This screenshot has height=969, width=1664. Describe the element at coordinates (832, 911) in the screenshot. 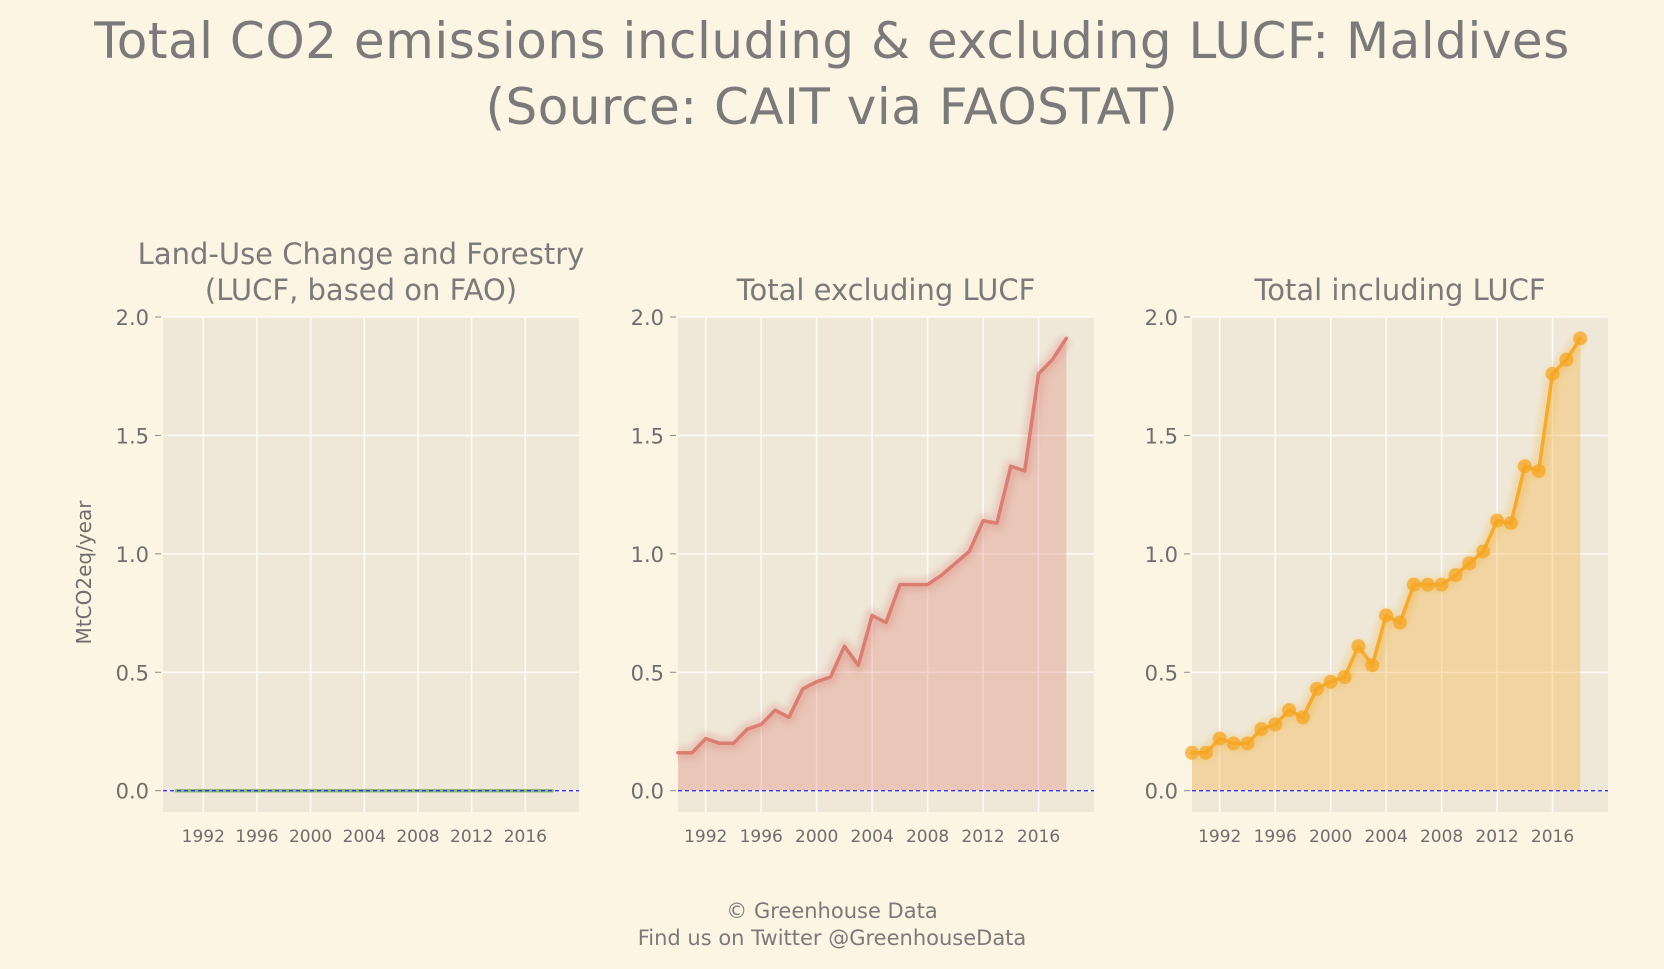

I see `footer-copyright: © Greenhouse Data` at that location.